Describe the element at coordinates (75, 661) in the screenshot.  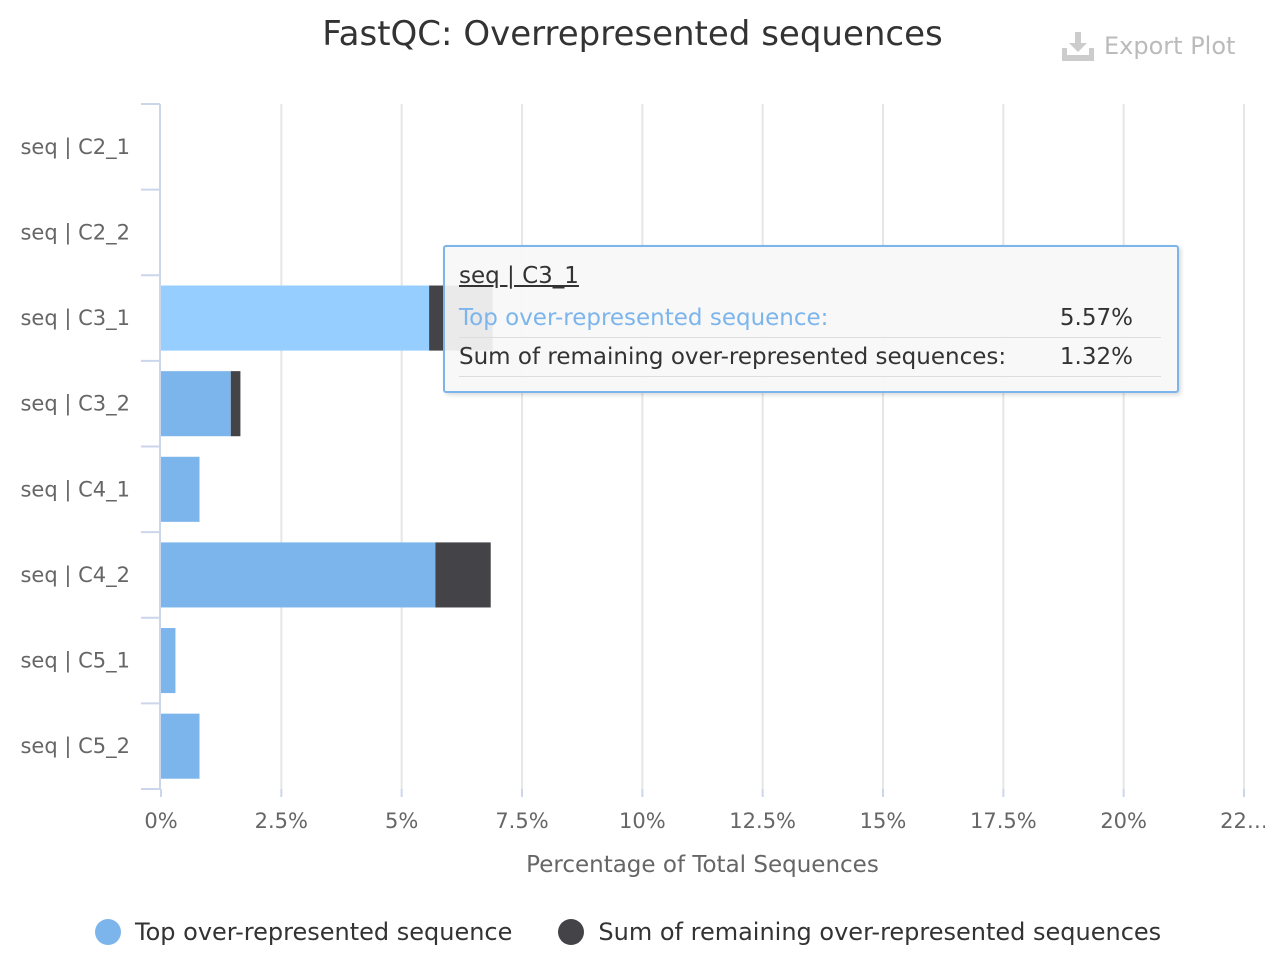
I see `y-axis-category-label: seq | C5_1` at that location.